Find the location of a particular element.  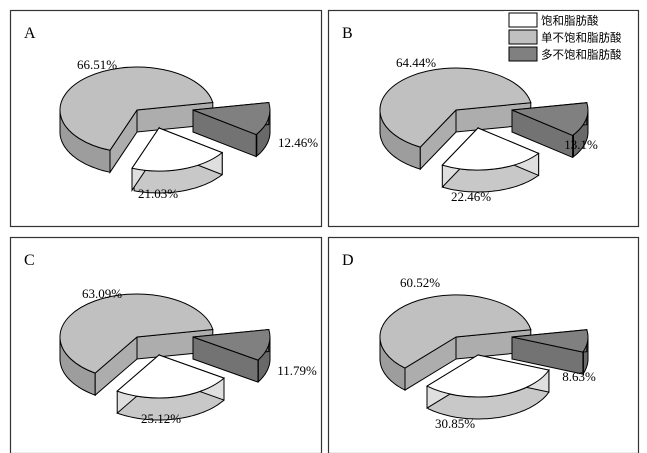

data-label: 63.09% is located at coordinates (102, 293).